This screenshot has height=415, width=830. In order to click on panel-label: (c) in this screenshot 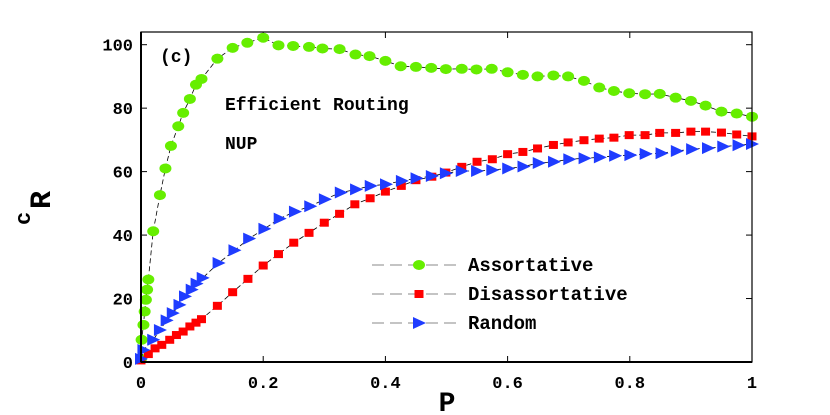, I will do `click(176, 58)`.